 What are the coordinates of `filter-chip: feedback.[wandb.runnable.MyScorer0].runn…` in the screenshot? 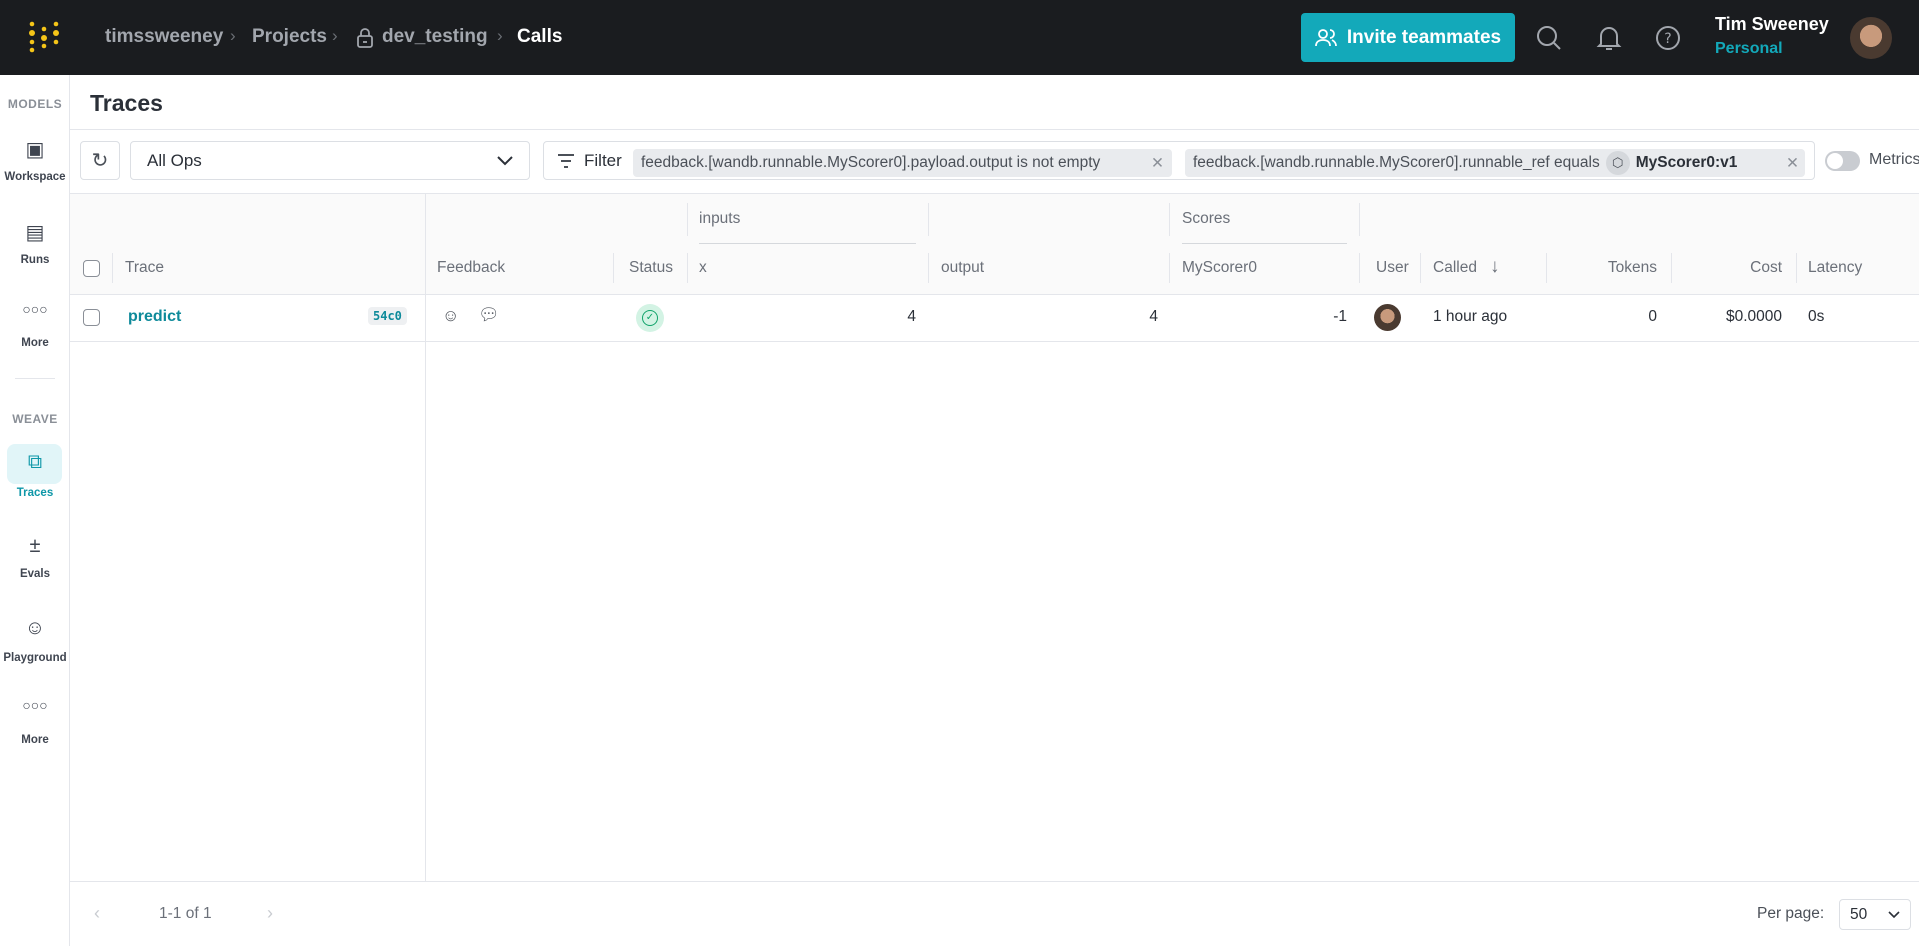 It's located at (1495, 163).